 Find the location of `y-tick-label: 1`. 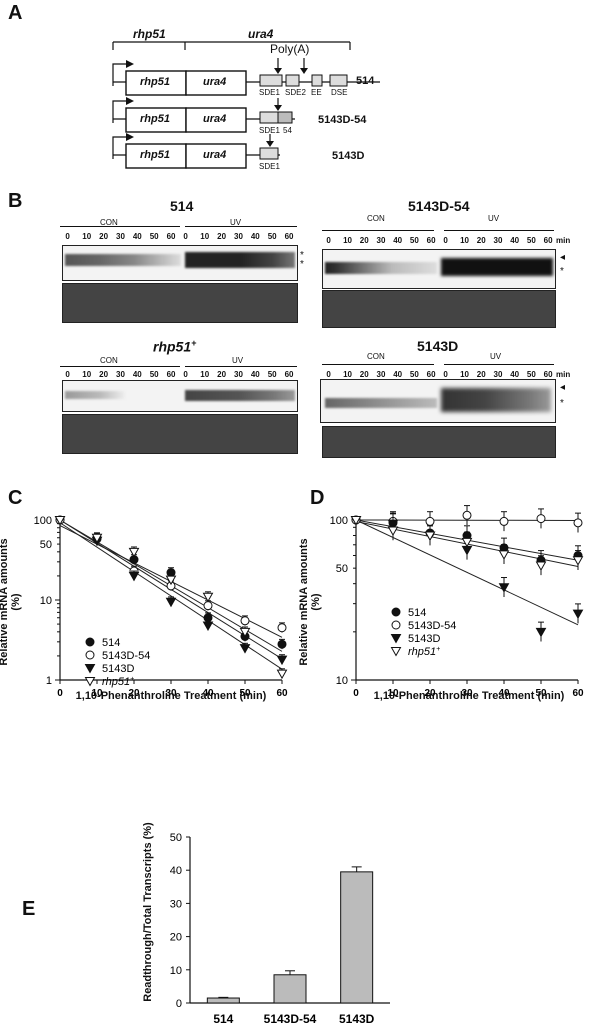

y-tick-label: 1 is located at coordinates (49, 681).